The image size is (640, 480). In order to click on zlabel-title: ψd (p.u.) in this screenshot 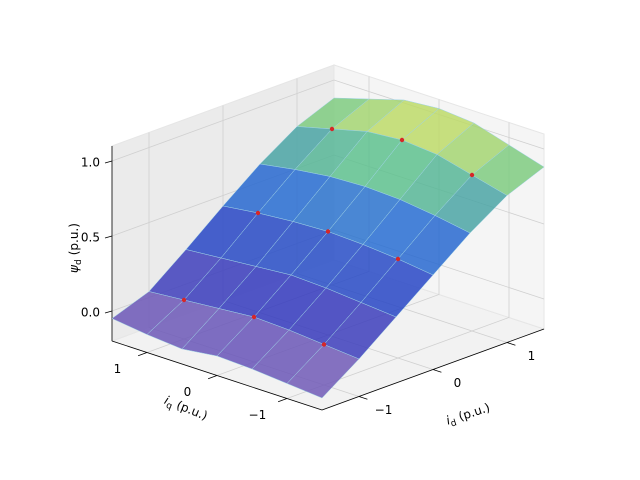, I will do `click(75, 248)`.